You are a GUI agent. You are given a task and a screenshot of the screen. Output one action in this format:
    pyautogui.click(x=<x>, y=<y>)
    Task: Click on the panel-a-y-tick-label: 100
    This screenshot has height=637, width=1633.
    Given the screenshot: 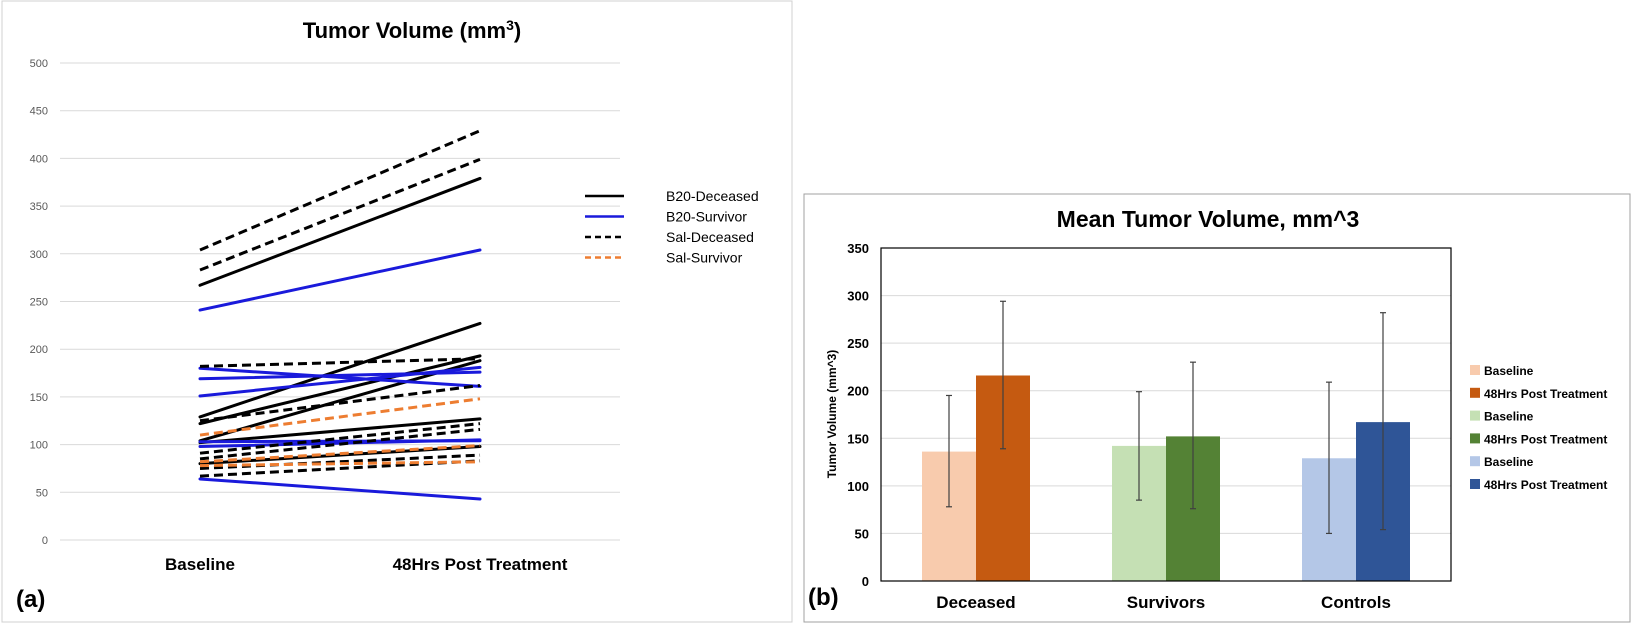 What is the action you would take?
    pyautogui.click(x=39, y=446)
    